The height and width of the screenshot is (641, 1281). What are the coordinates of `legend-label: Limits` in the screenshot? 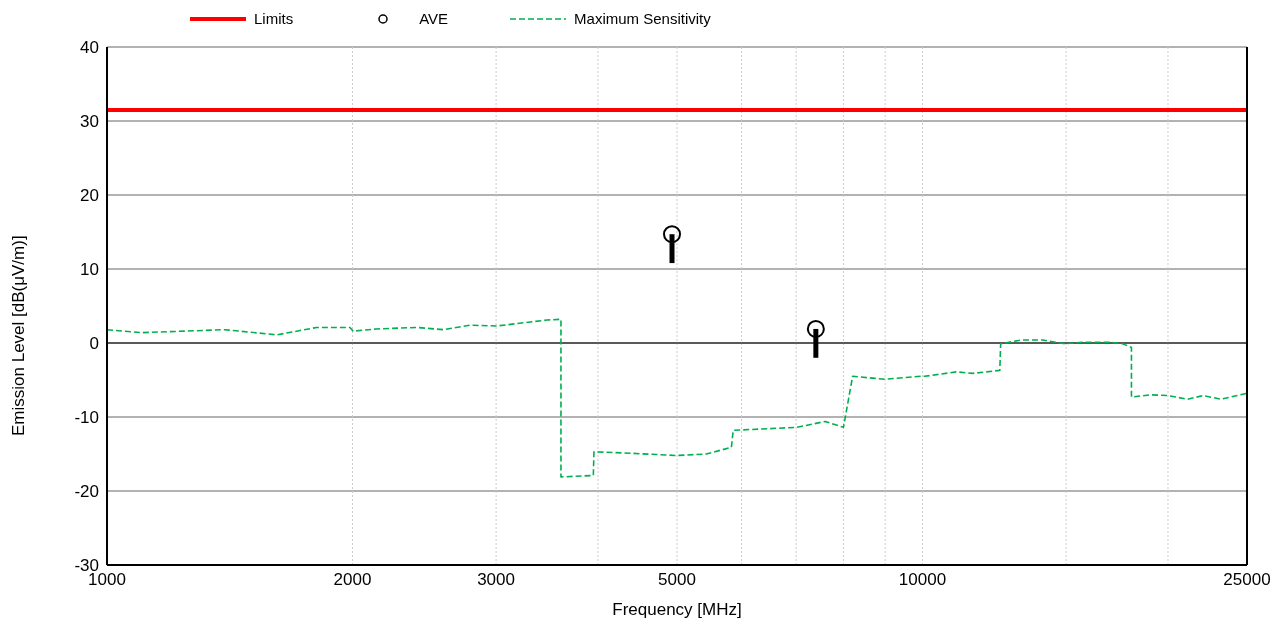 It's located at (274, 18).